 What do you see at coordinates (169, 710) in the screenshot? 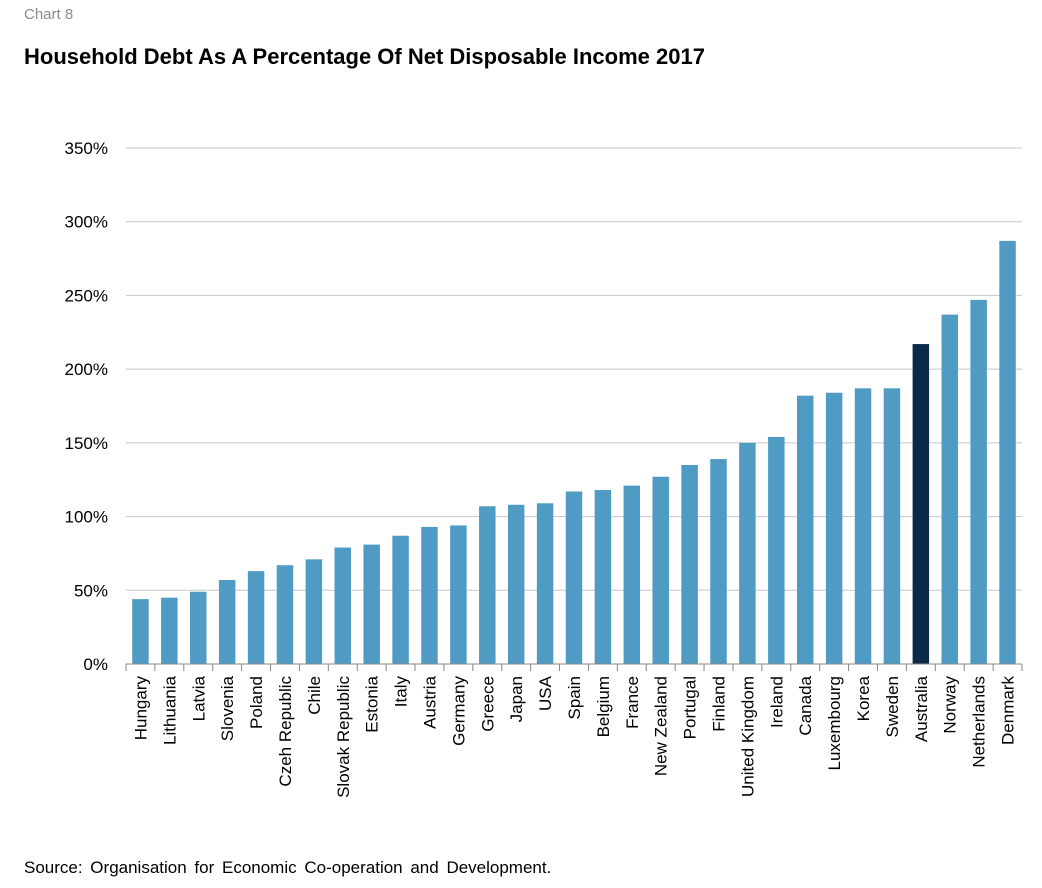
I see `x-tick-label: Lithuania` at bounding box center [169, 710].